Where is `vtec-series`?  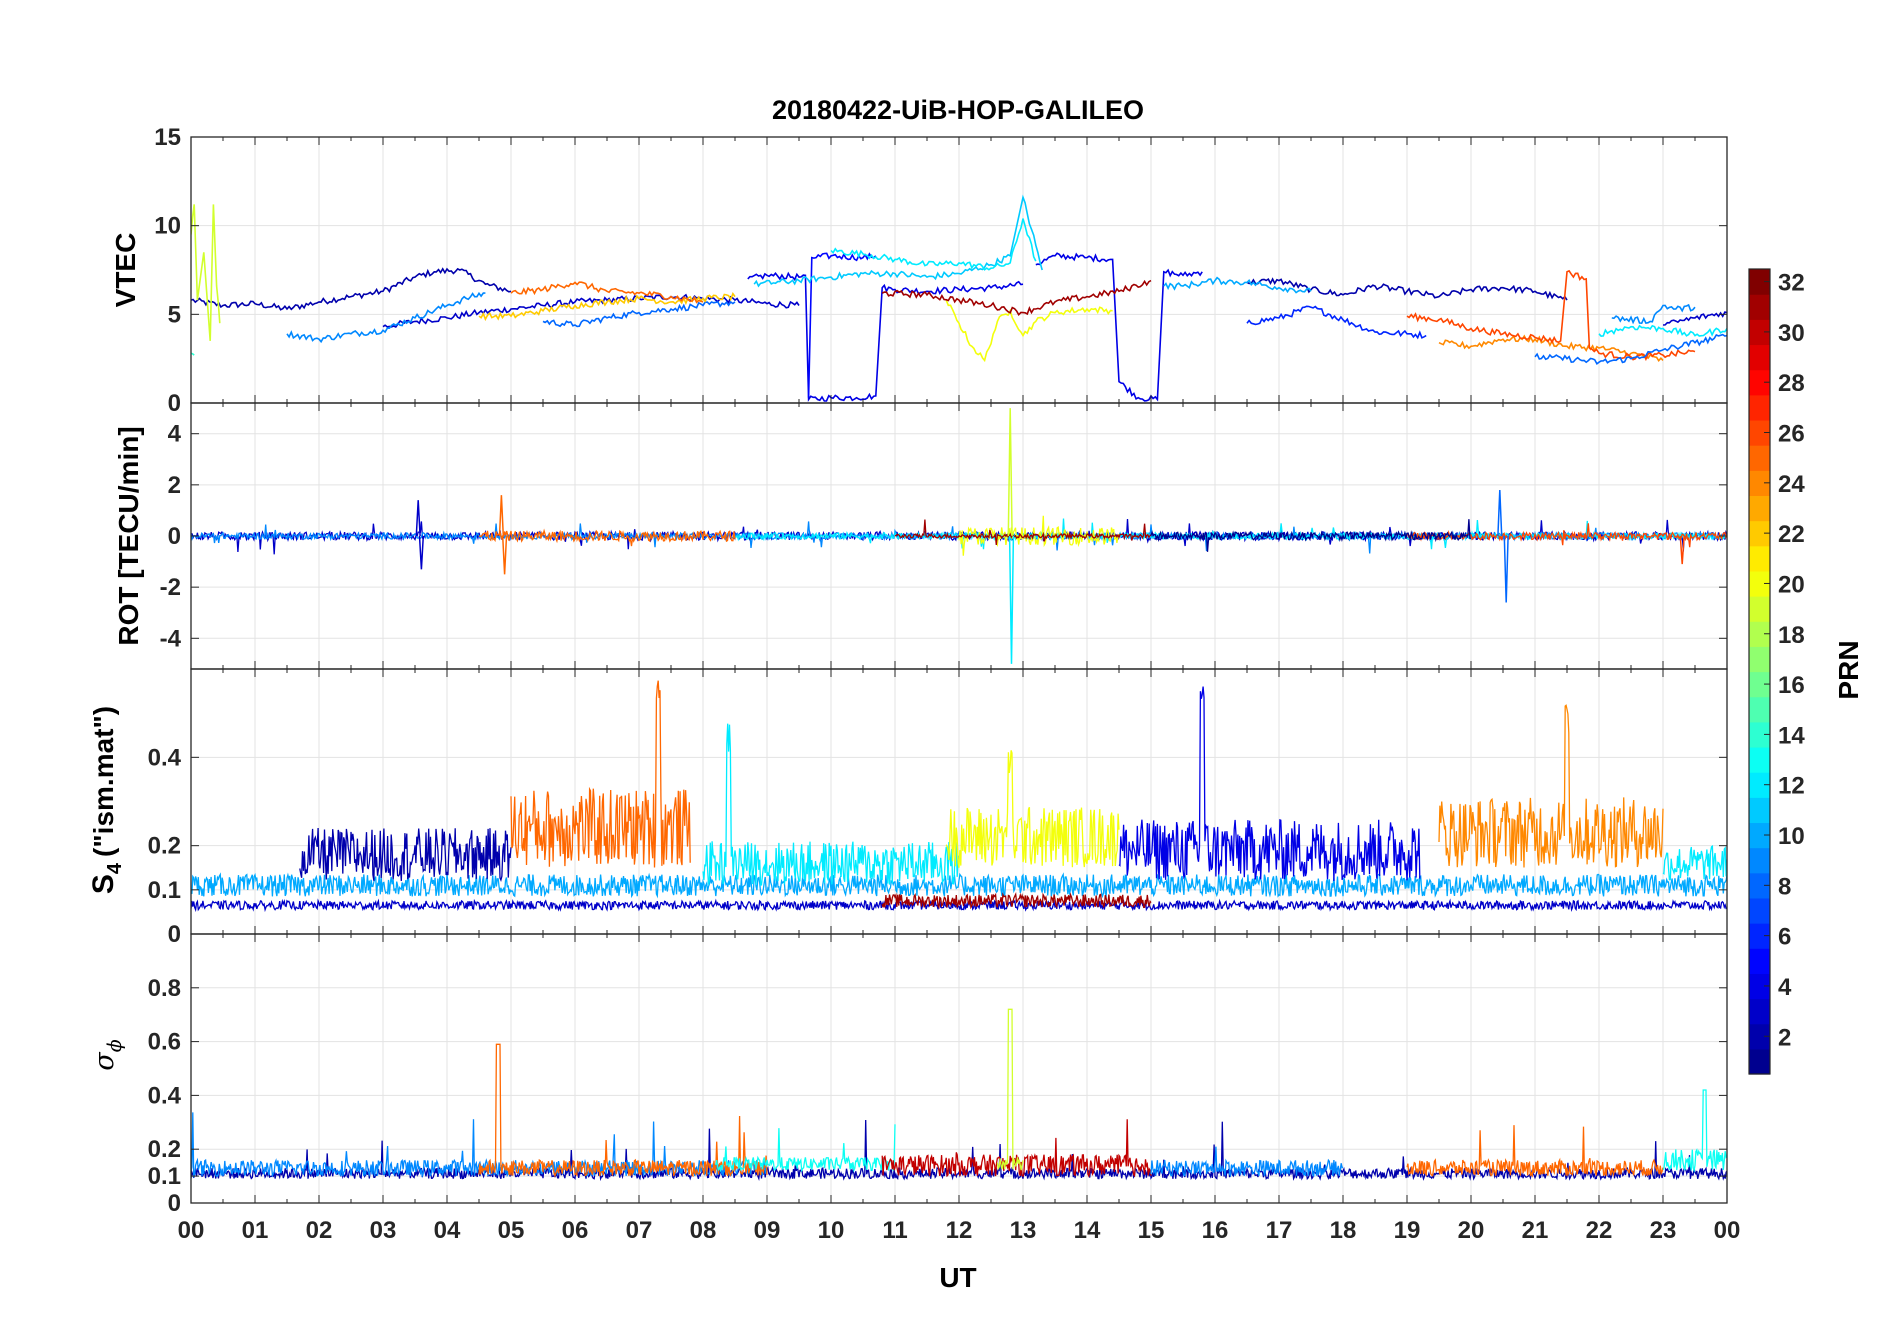 vtec-series is located at coordinates (959, 298).